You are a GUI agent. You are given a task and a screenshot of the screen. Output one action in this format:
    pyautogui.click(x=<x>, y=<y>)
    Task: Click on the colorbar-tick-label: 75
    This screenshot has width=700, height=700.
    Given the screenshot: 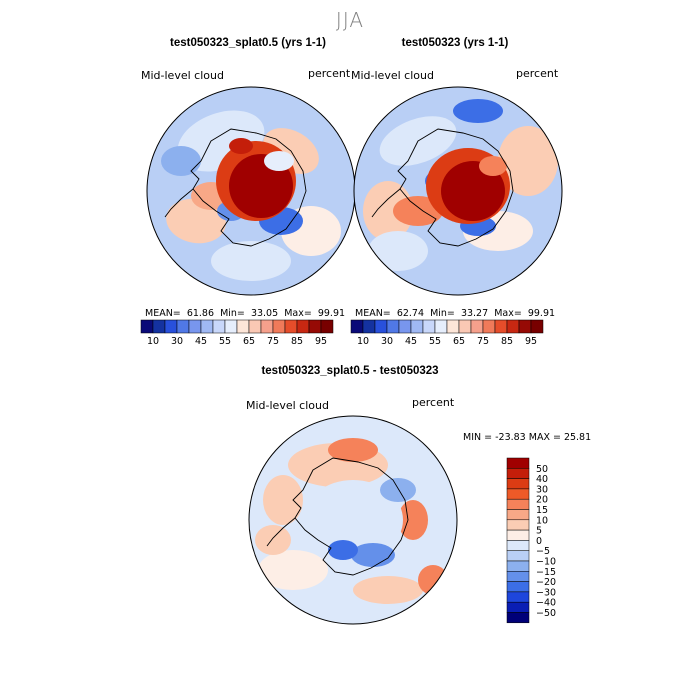 What is the action you would take?
    pyautogui.click(x=483, y=341)
    